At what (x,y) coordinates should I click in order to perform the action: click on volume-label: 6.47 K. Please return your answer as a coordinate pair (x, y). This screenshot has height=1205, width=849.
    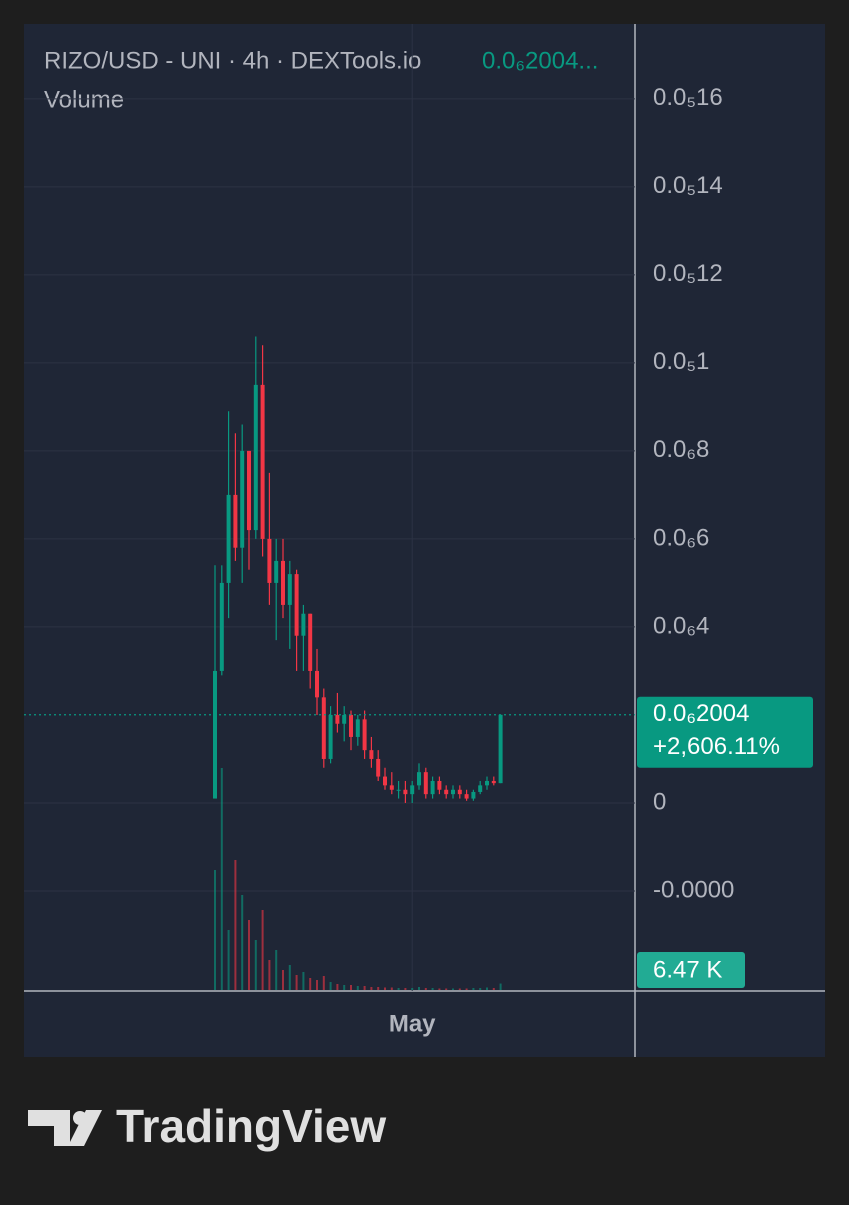
    Looking at the image, I should click on (687, 969).